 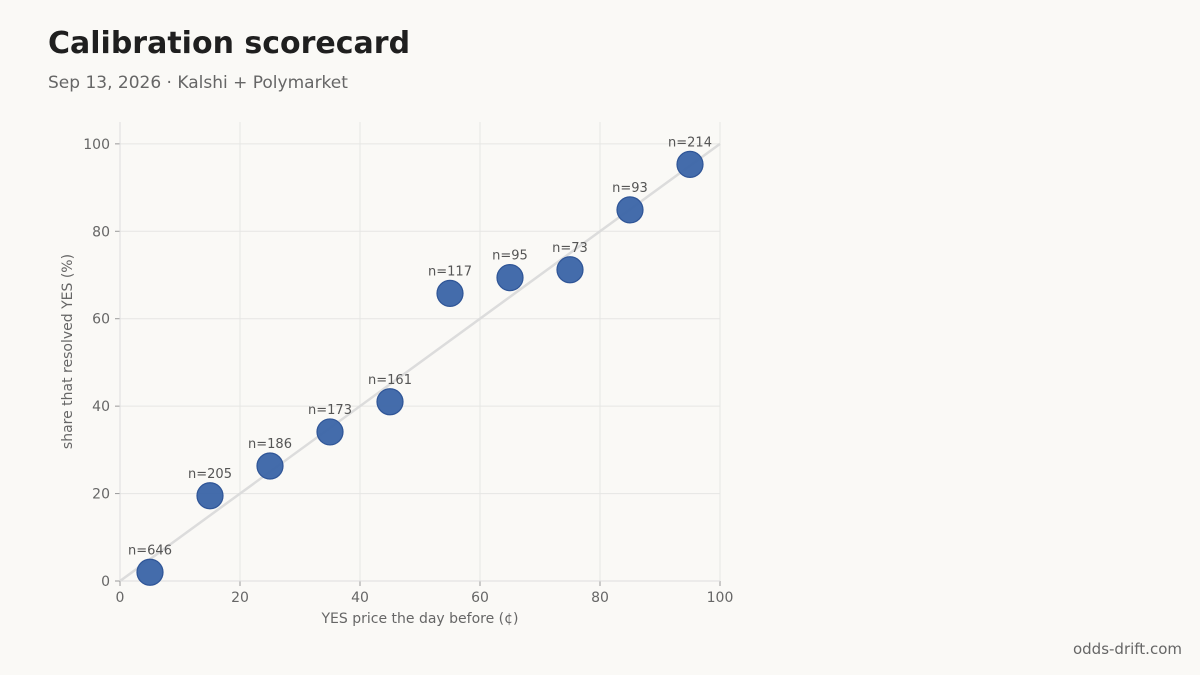 I want to click on y-tick-label: 20, so click(x=101, y=495).